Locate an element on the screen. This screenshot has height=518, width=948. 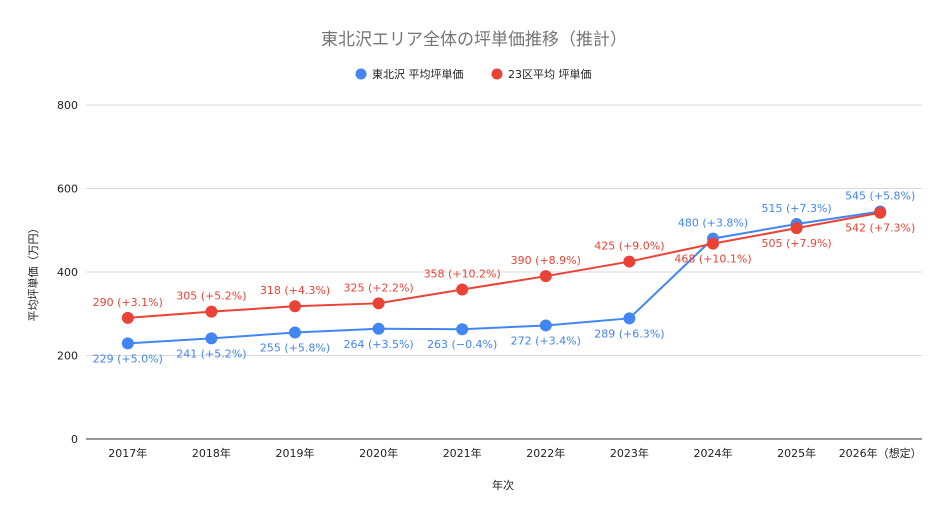
data-label: 290 (+3.1%) is located at coordinates (128, 302).